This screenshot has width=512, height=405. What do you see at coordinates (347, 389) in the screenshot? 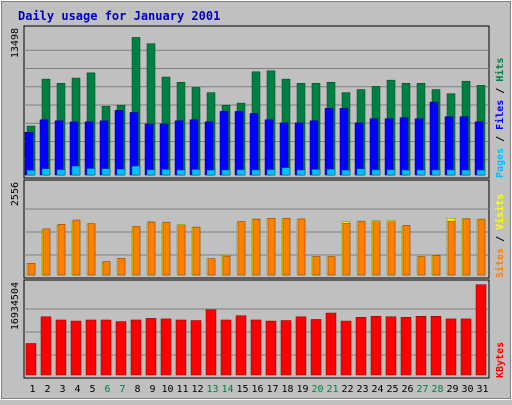
I see `x-tick-label-day-22: 22` at bounding box center [347, 389].